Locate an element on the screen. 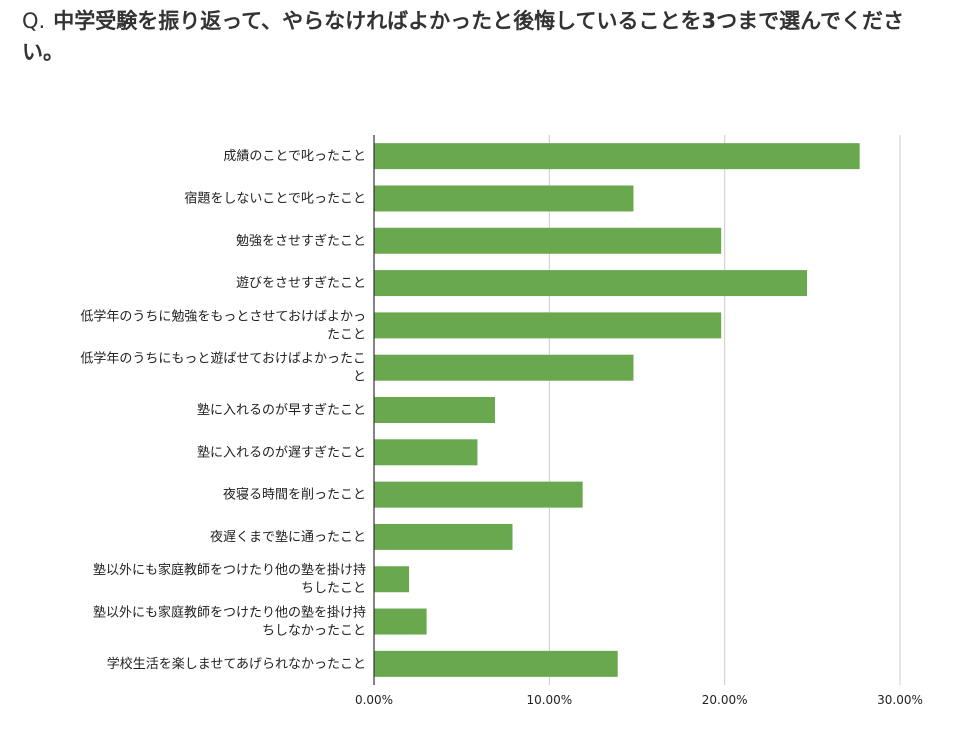  category-label-line: 勉強をさせすぎたこと is located at coordinates (301, 240).